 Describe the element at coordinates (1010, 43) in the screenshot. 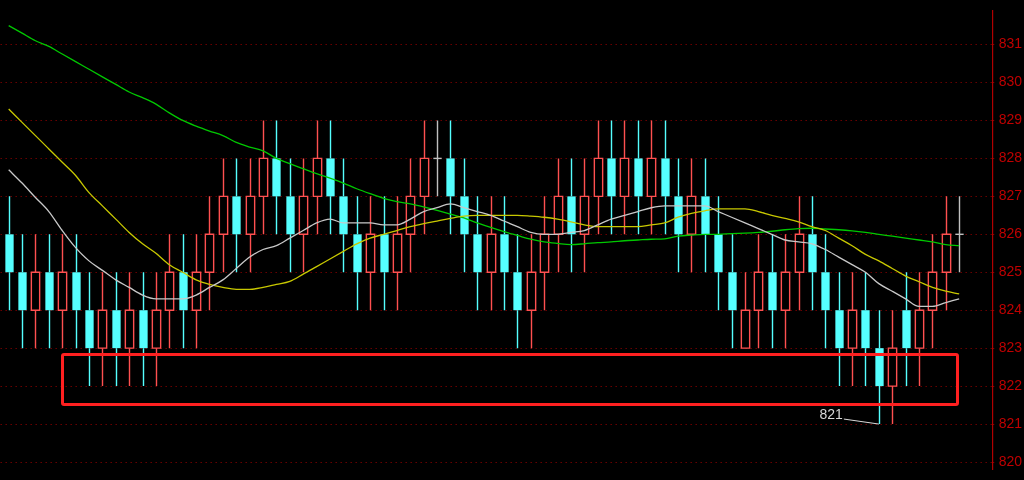

I see `y-tick-label: 831` at that location.